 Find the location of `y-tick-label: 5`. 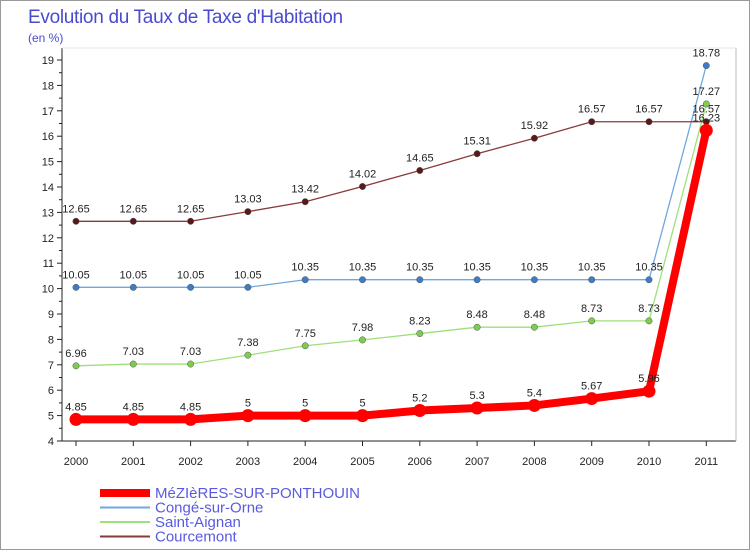

y-tick-label: 5 is located at coordinates (51, 417).